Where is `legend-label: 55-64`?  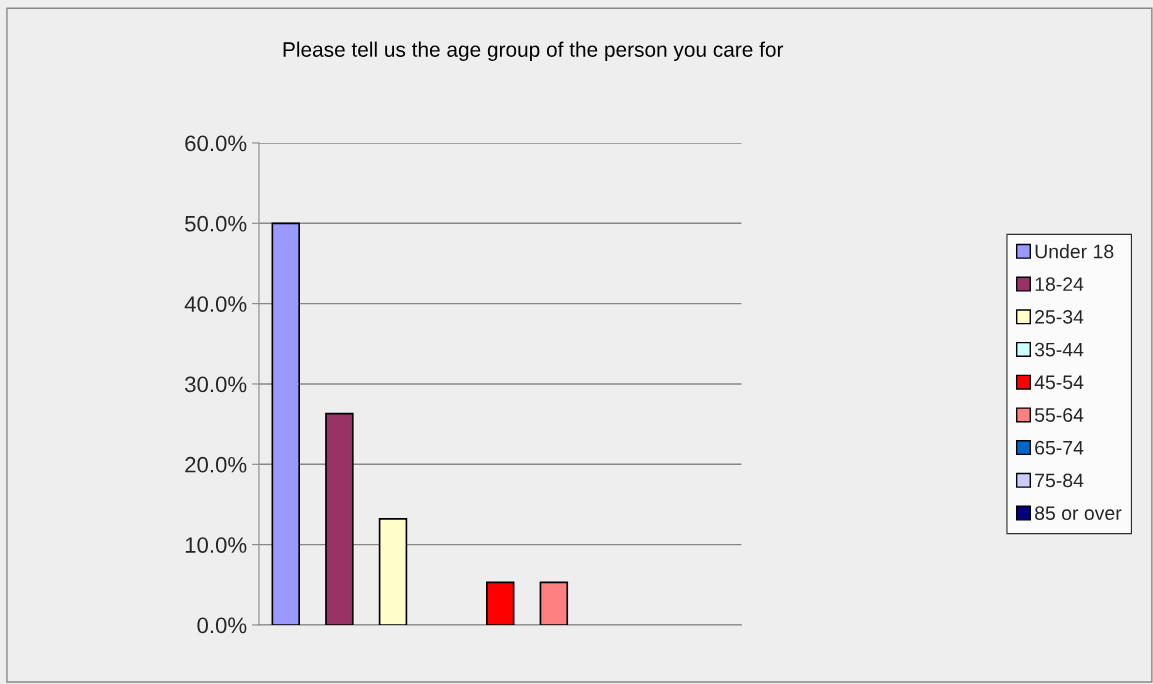
legend-label: 55-64 is located at coordinates (1059, 415).